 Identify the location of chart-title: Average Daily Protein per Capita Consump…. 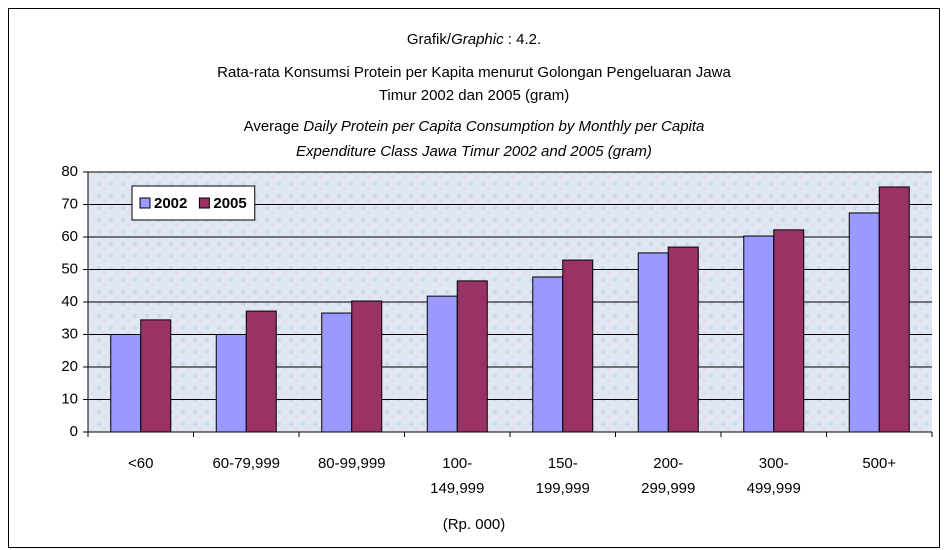
(474, 126).